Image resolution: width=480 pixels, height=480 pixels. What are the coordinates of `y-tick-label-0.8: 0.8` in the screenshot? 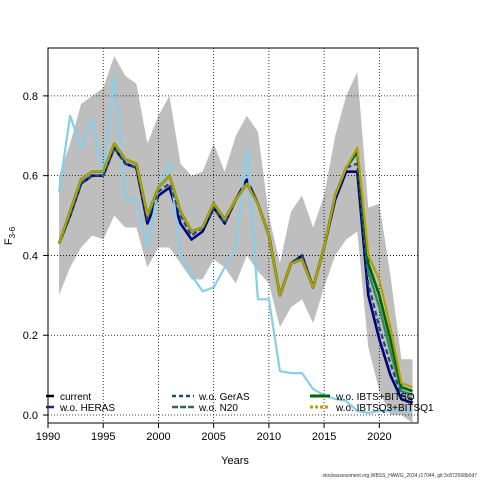 It's located at (30, 97).